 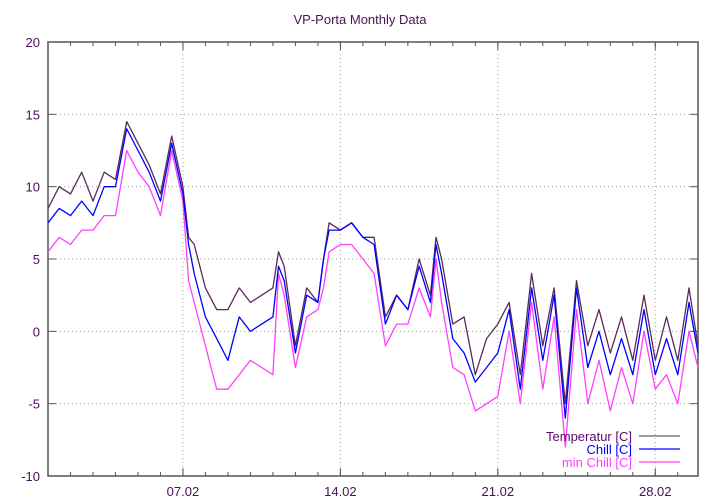 What do you see at coordinates (340, 491) in the screenshot?
I see `x-tick-label: 14.02` at bounding box center [340, 491].